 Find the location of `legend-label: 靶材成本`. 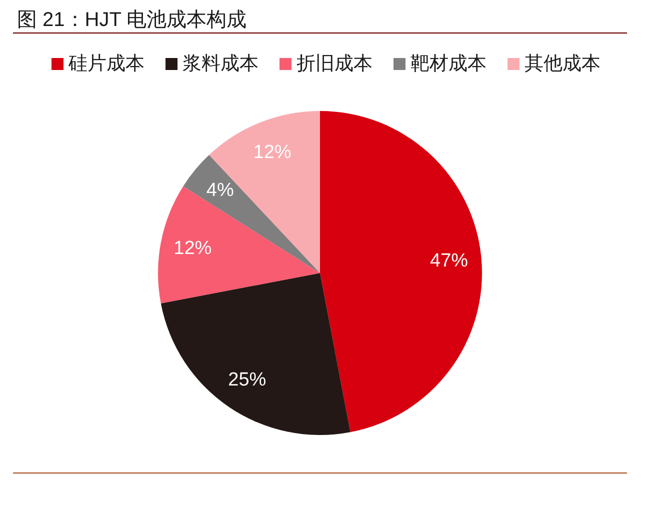

legend-label: 靶材成本 is located at coordinates (448, 64).